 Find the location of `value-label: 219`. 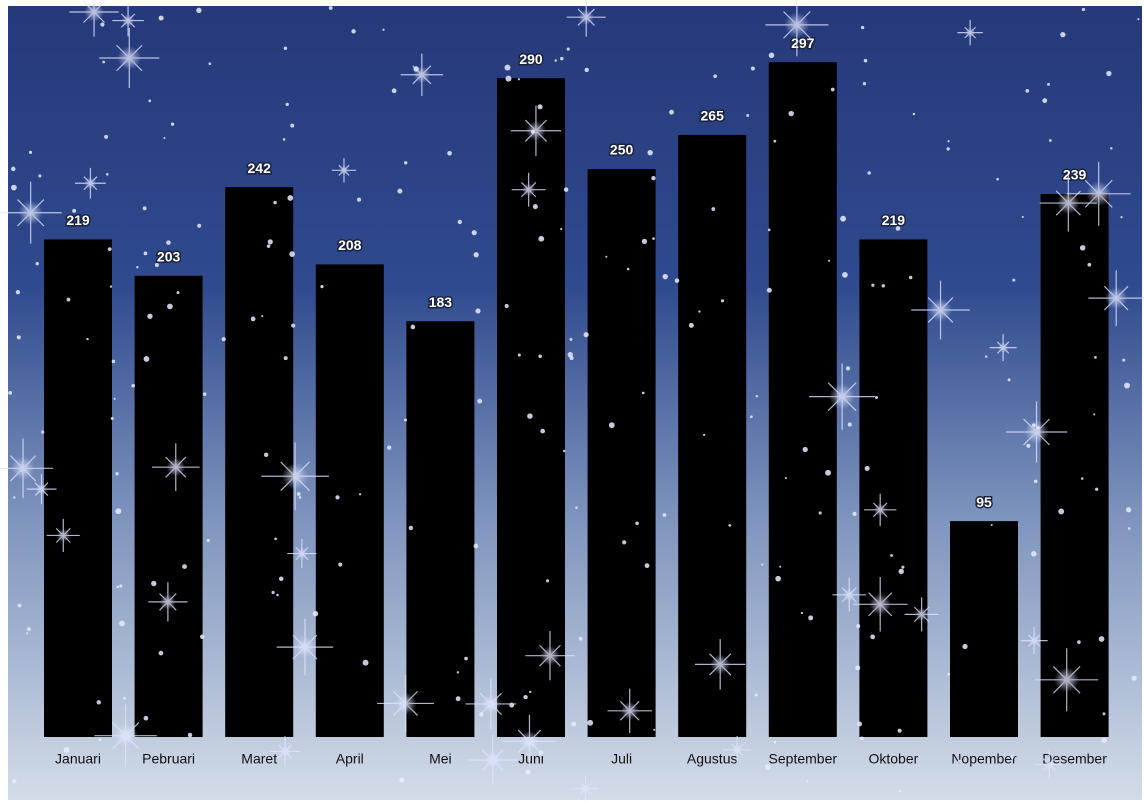

value-label: 219 is located at coordinates (894, 220).